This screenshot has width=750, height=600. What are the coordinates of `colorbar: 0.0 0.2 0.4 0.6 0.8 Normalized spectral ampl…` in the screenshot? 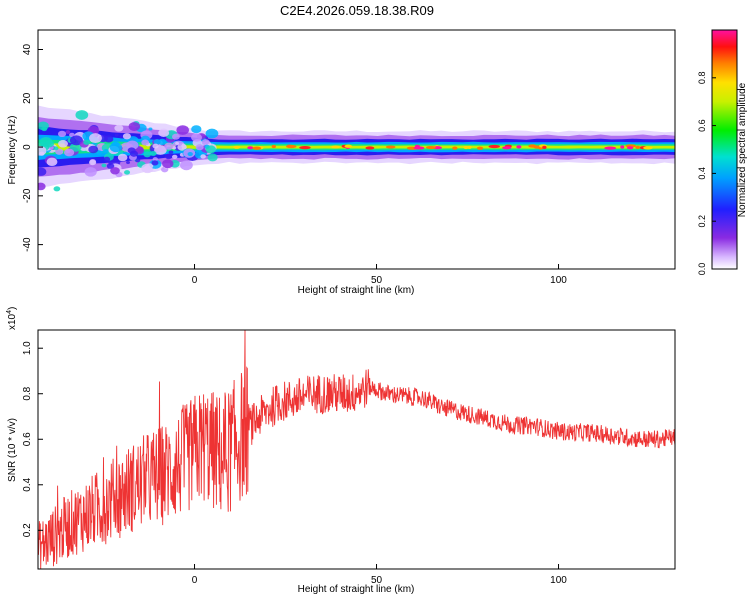 It's located at (722, 152).